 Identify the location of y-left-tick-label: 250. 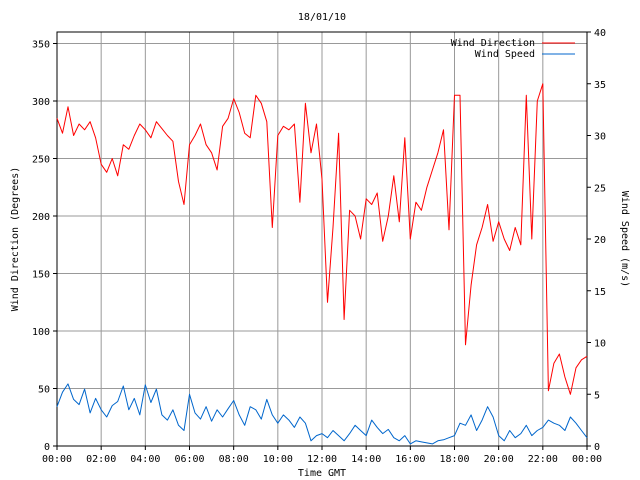
(41, 160).